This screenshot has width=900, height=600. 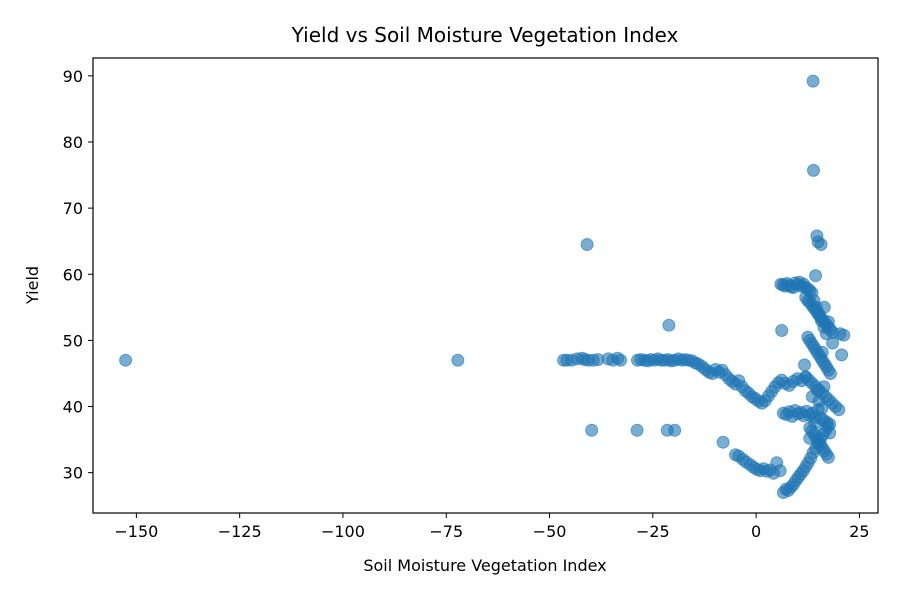 What do you see at coordinates (73, 208) in the screenshot?
I see `y-tick-label: 70` at bounding box center [73, 208].